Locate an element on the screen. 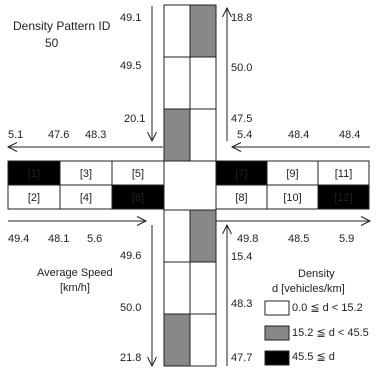  segment-label-w-top-2: [3] is located at coordinates (86, 174).